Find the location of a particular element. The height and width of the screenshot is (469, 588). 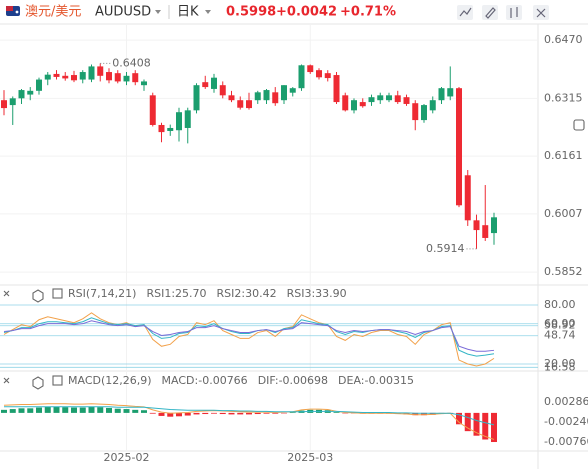

y-tick-label: 48.74 is located at coordinates (560, 335).